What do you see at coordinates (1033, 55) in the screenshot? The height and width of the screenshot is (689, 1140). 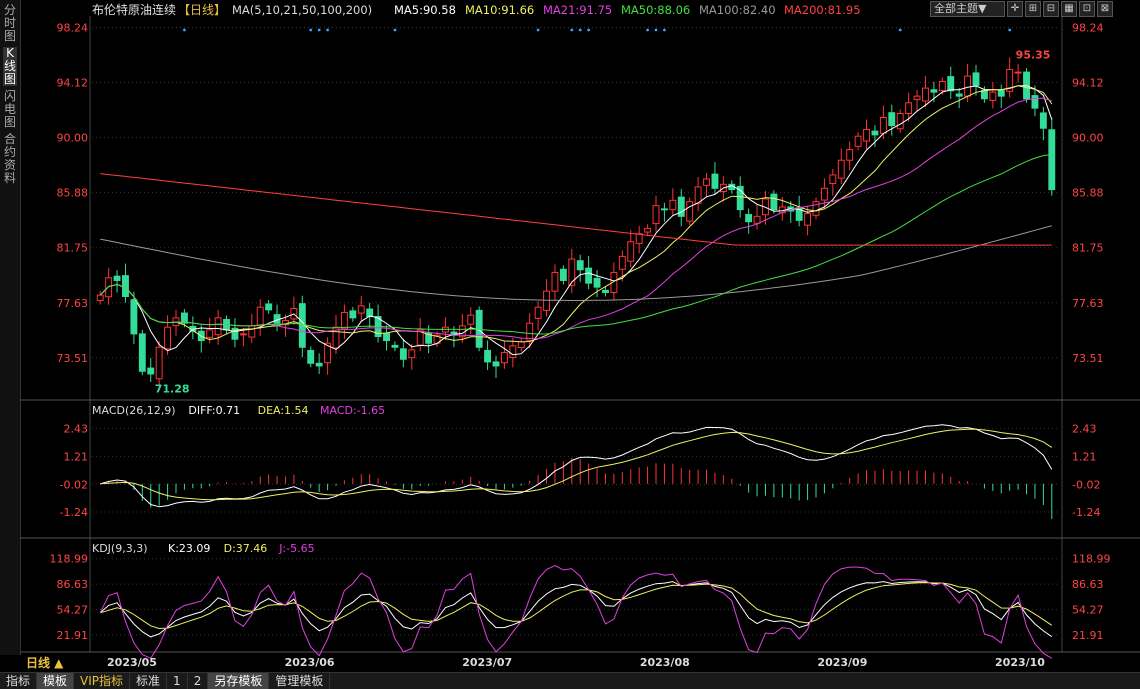 I see `max-price-label: 95.35` at bounding box center [1033, 55].